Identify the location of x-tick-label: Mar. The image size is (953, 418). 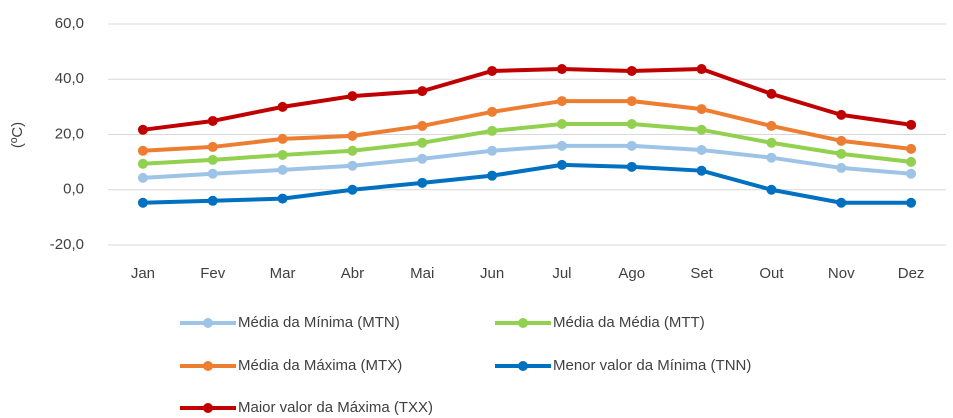
(283, 273).